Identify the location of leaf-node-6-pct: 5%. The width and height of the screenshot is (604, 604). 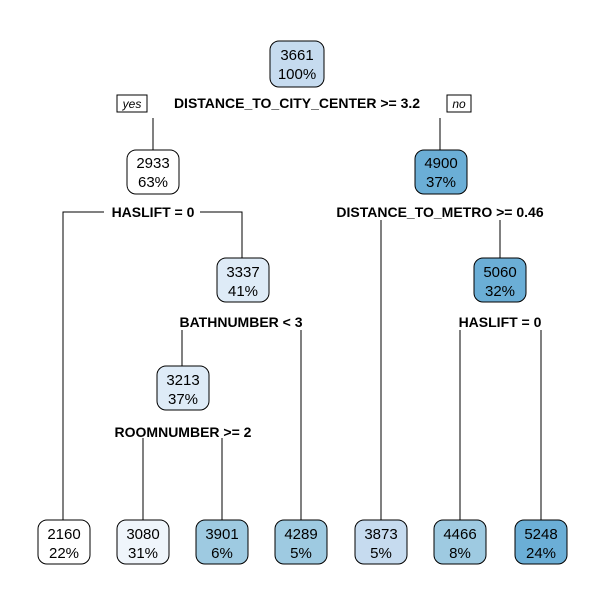
(381, 553).